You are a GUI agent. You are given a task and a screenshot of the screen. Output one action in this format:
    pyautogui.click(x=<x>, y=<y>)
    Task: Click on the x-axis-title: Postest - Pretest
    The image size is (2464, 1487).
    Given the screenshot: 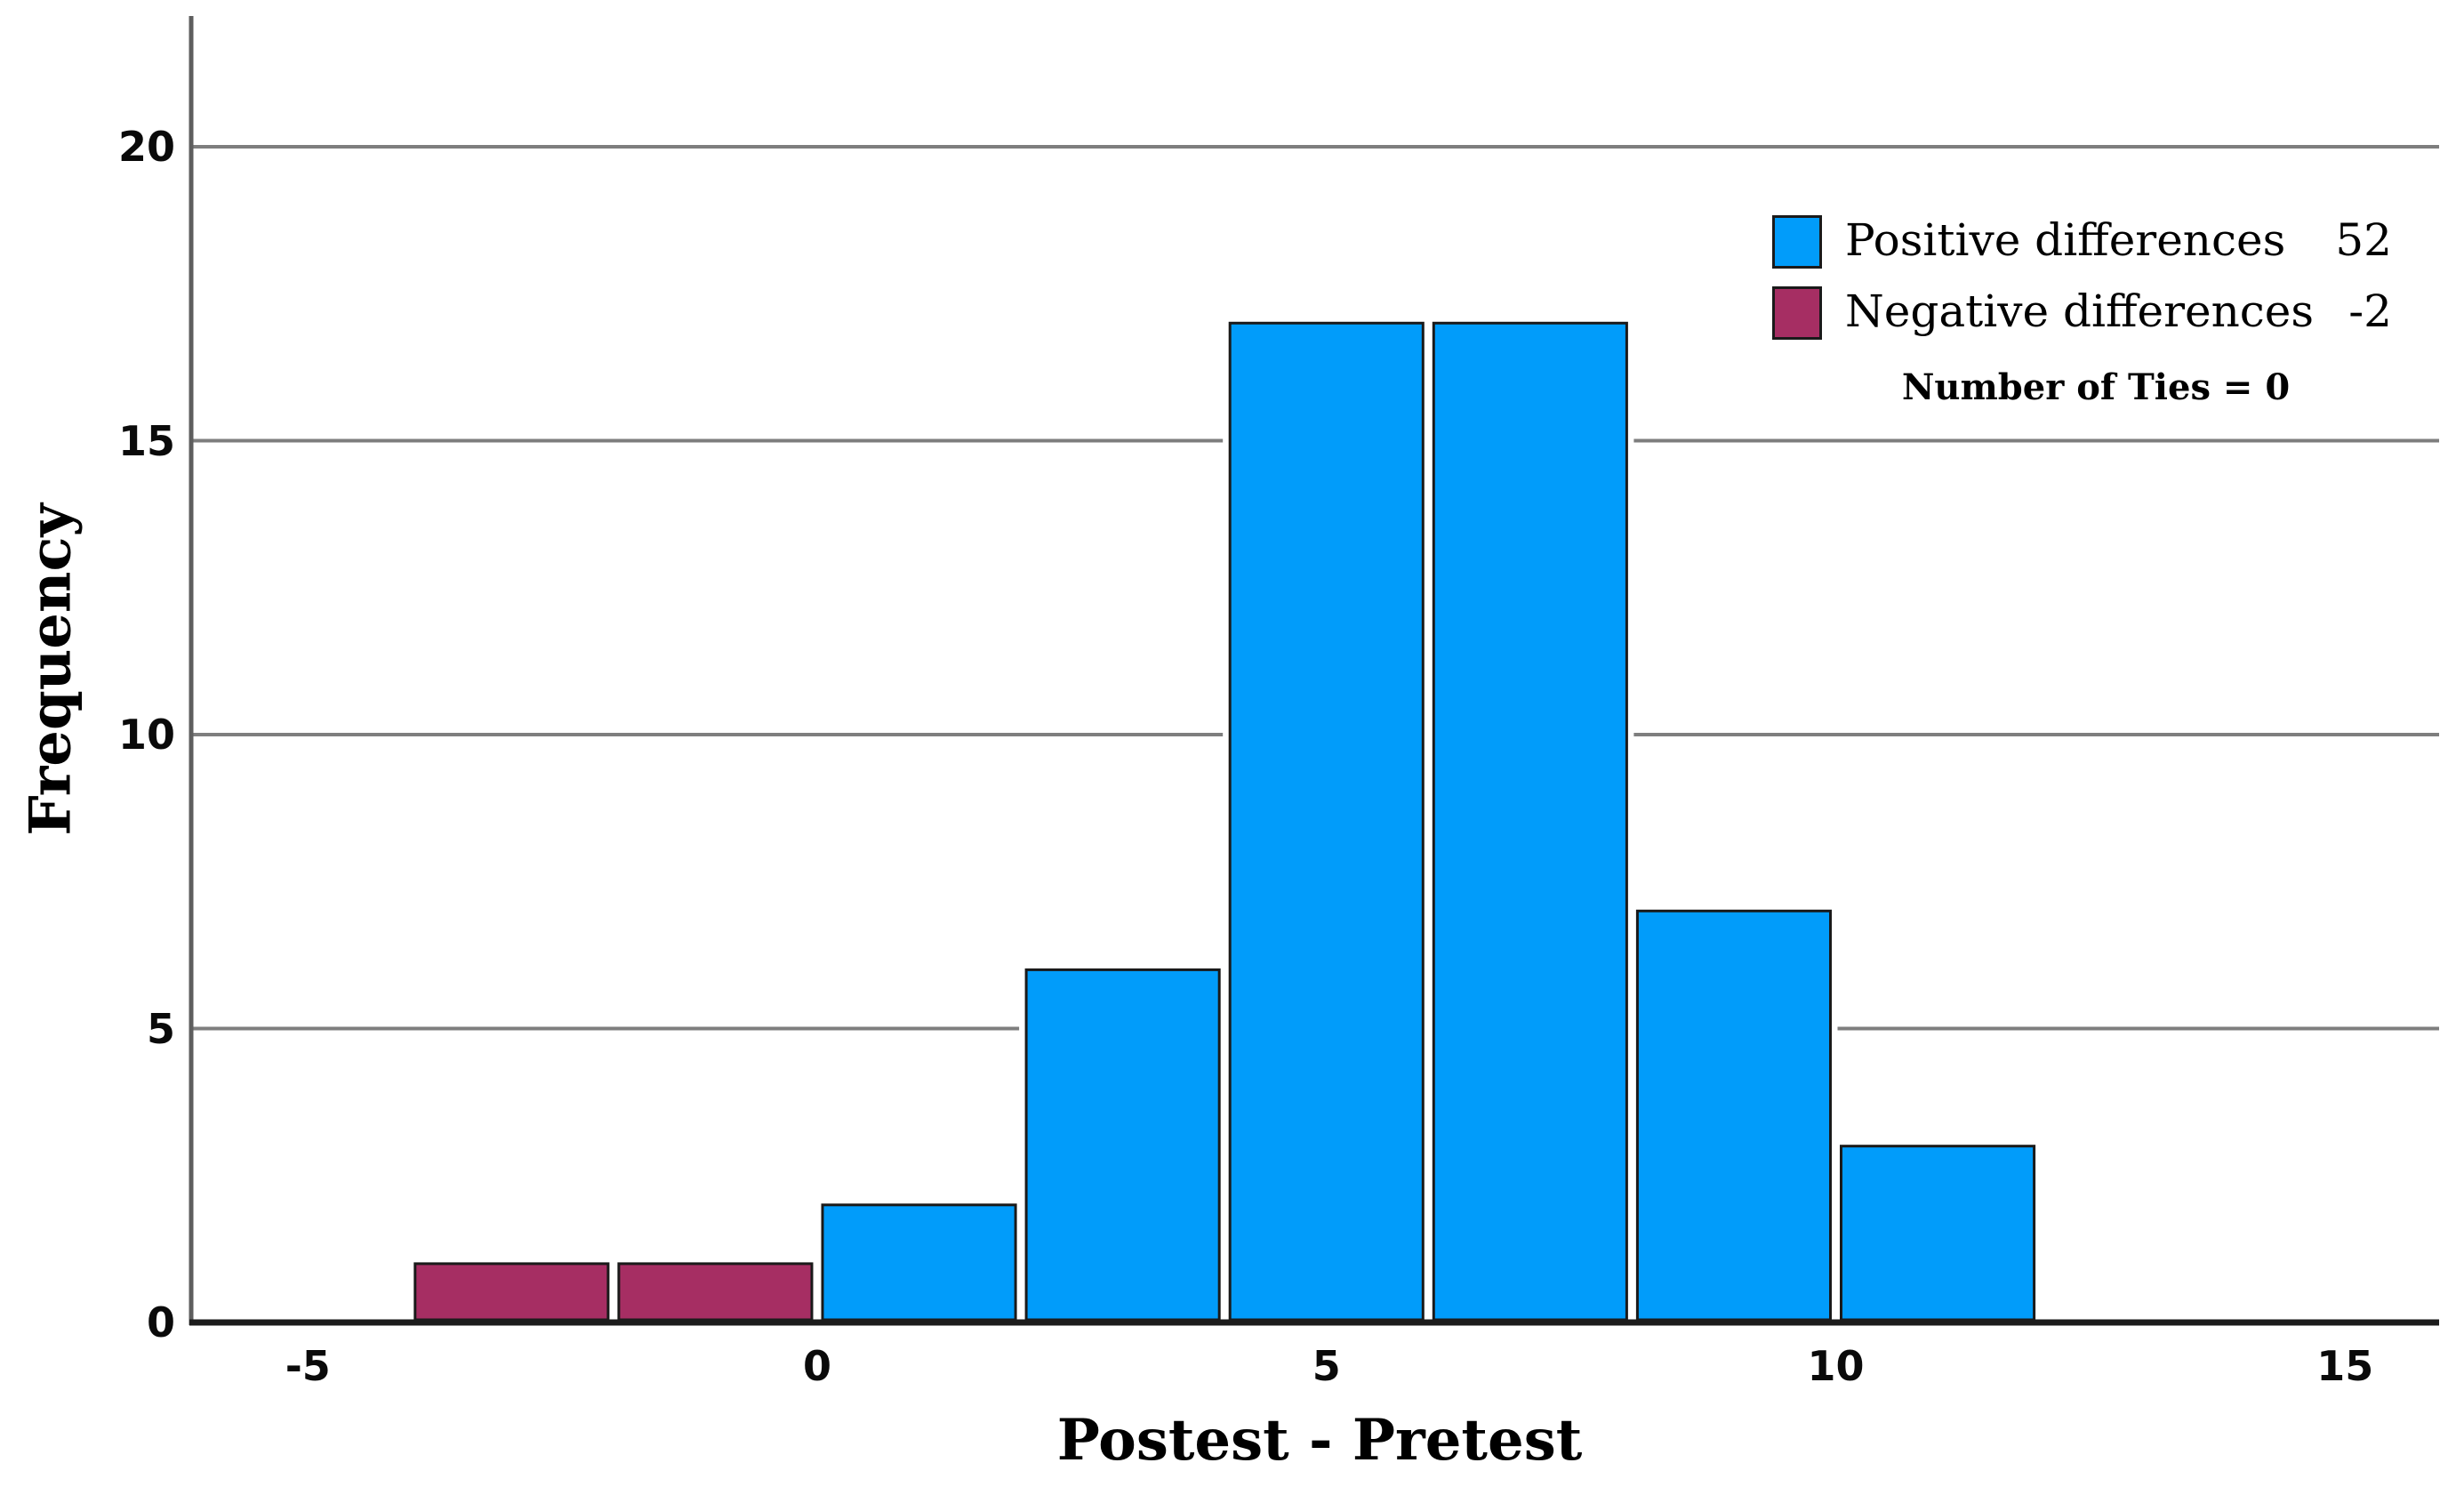 What is the action you would take?
    pyautogui.click(x=1319, y=1440)
    